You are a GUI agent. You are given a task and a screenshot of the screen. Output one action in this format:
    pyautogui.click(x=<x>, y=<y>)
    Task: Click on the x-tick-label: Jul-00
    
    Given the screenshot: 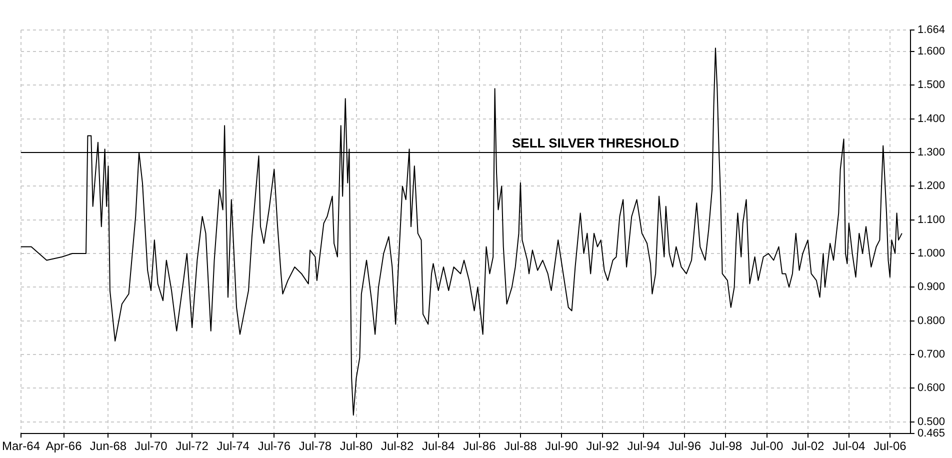 What is the action you would take?
    pyautogui.click(x=767, y=446)
    